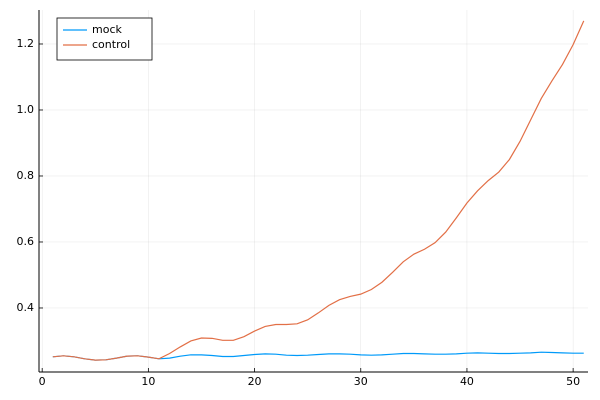 The image size is (600, 400). Describe the element at coordinates (26, 175) in the screenshot. I see `y-tick-label: 0.8` at that location.